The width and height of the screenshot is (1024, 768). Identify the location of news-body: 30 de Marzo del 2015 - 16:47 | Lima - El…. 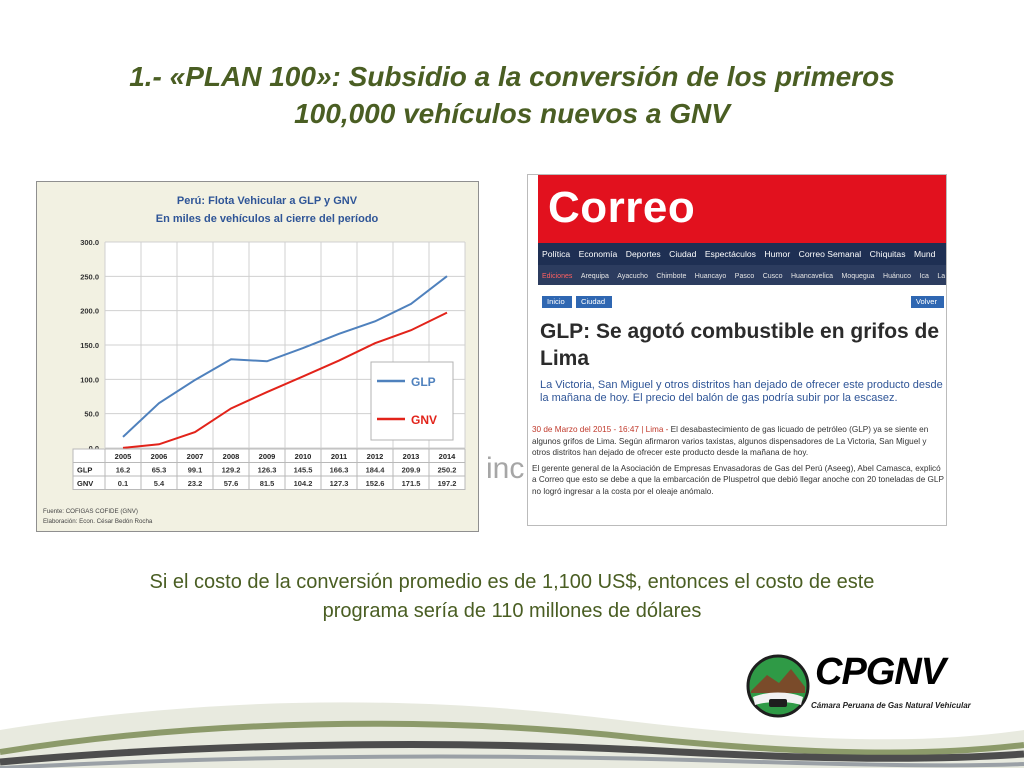
(738, 462).